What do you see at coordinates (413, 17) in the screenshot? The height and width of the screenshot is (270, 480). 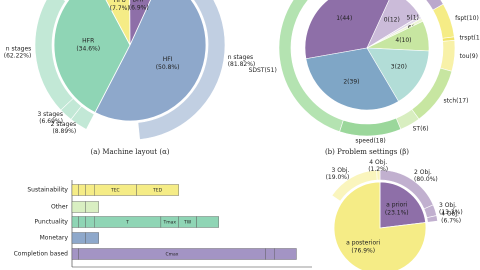 I see `slice-label: 5(1)` at bounding box center [413, 17].